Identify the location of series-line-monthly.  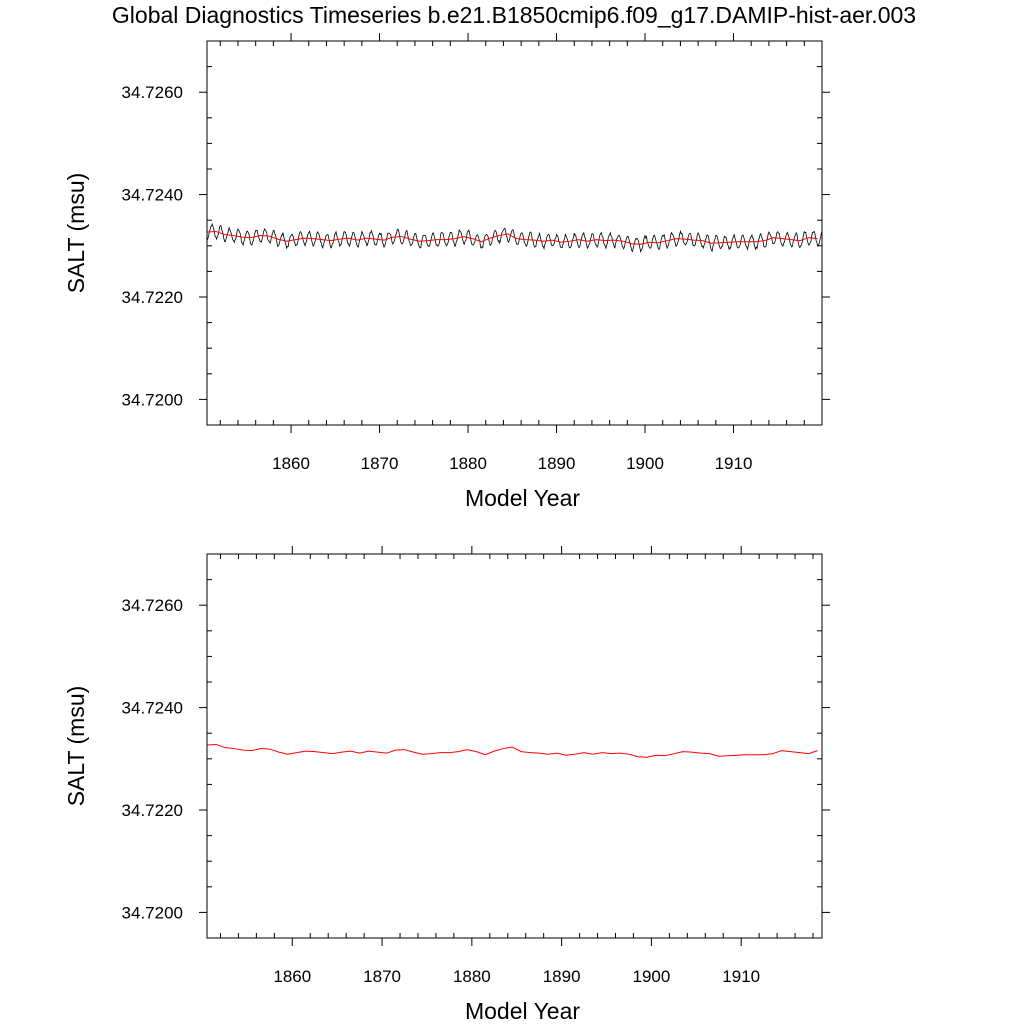
(514, 237).